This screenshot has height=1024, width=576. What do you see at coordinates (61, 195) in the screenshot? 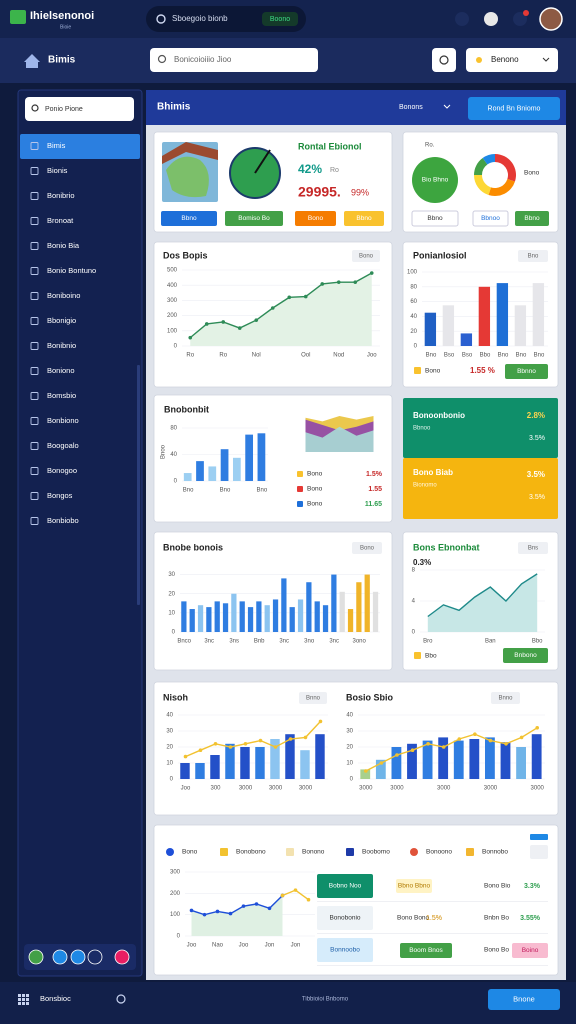
I see `sidebar-item: Bonibrio` at bounding box center [61, 195].